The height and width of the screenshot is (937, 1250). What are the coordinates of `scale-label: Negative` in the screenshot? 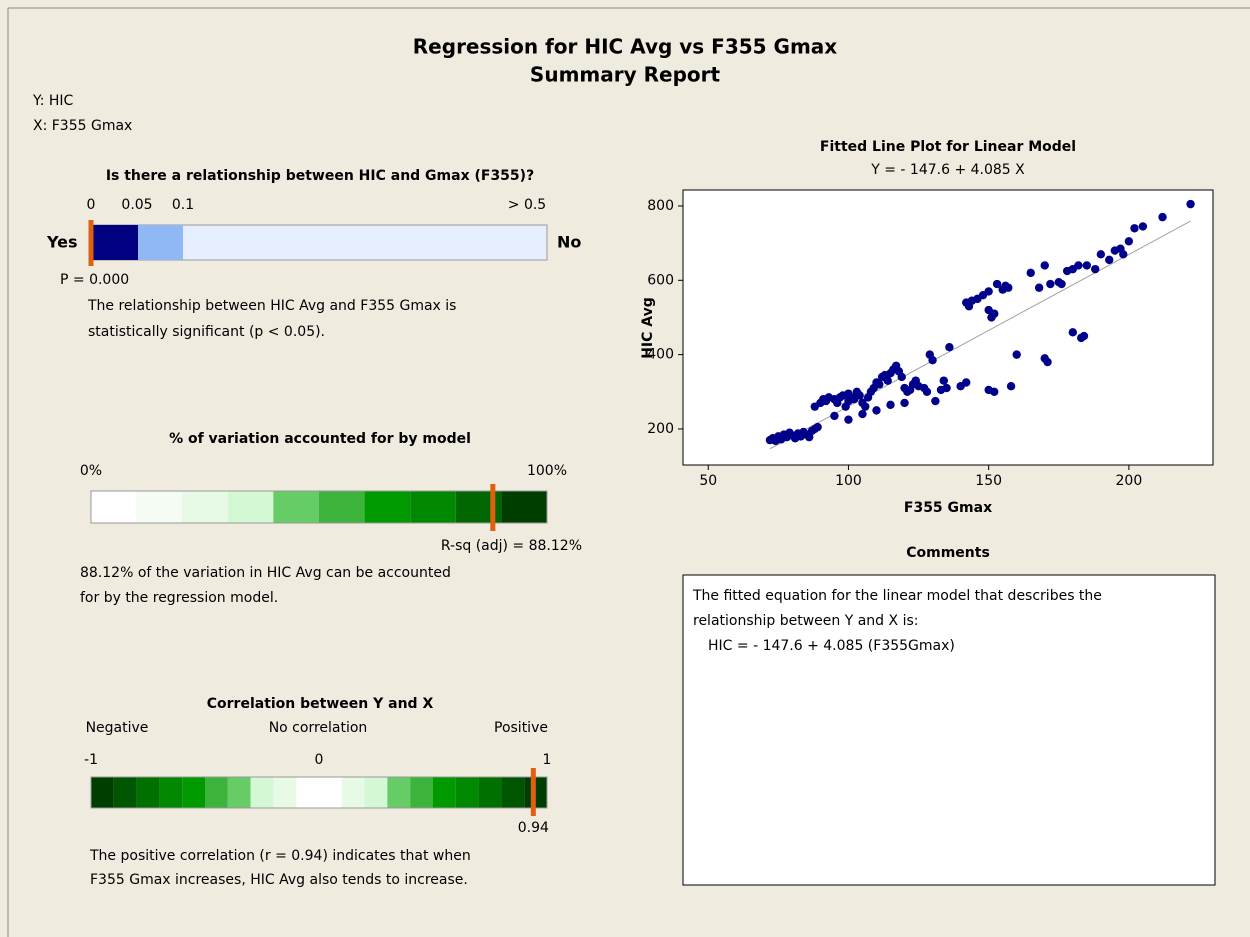 It's located at (117, 728).